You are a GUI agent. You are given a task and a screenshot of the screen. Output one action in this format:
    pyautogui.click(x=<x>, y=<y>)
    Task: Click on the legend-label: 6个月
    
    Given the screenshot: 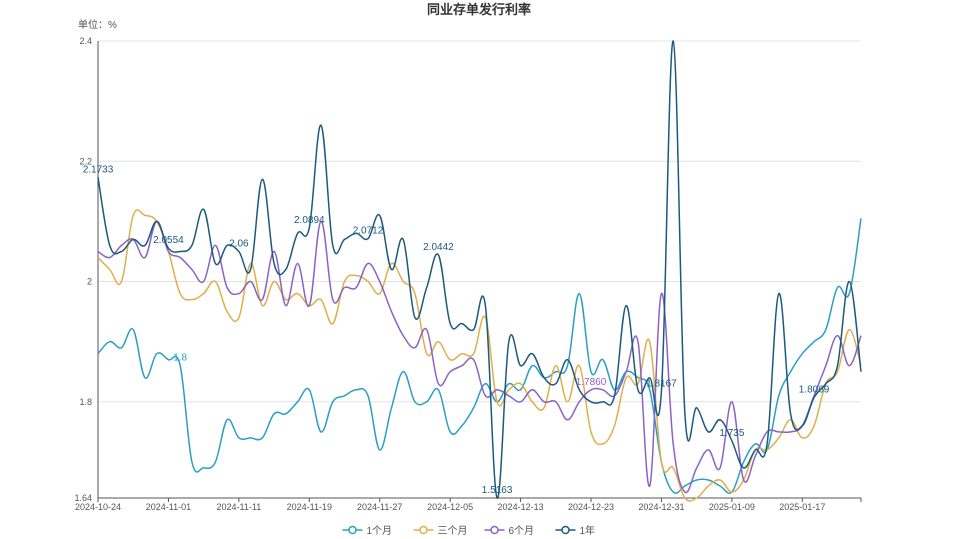 What is the action you would take?
    pyautogui.click(x=522, y=531)
    